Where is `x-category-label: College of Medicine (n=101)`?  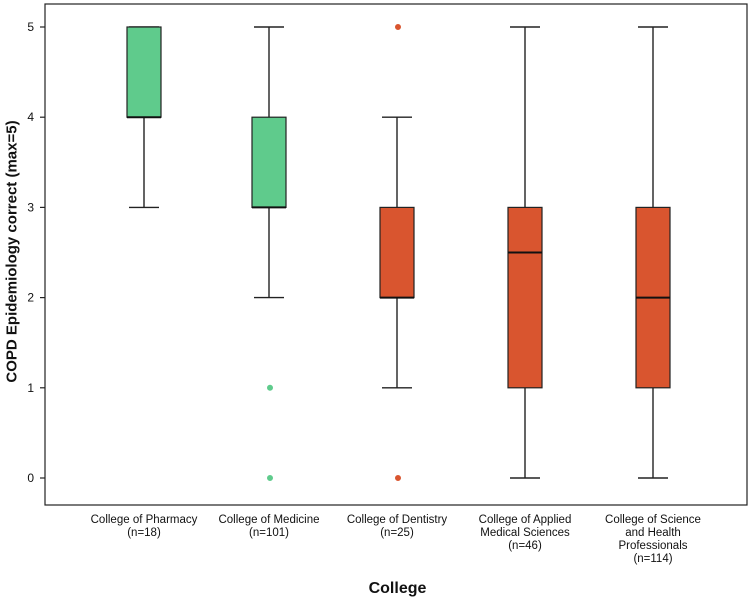
x-category-label: College of Medicine (n=101) is located at coordinates (269, 527).